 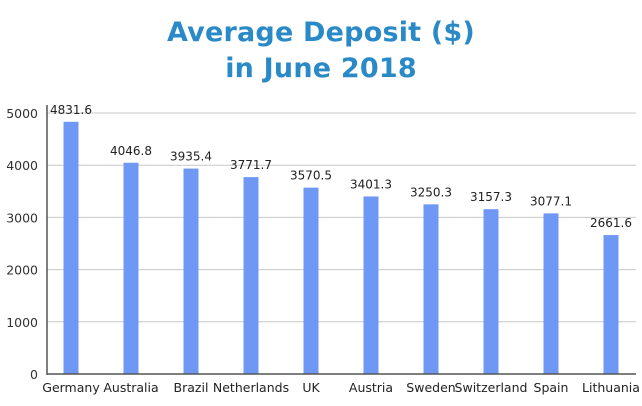 I want to click on bar-austria, so click(x=371, y=285).